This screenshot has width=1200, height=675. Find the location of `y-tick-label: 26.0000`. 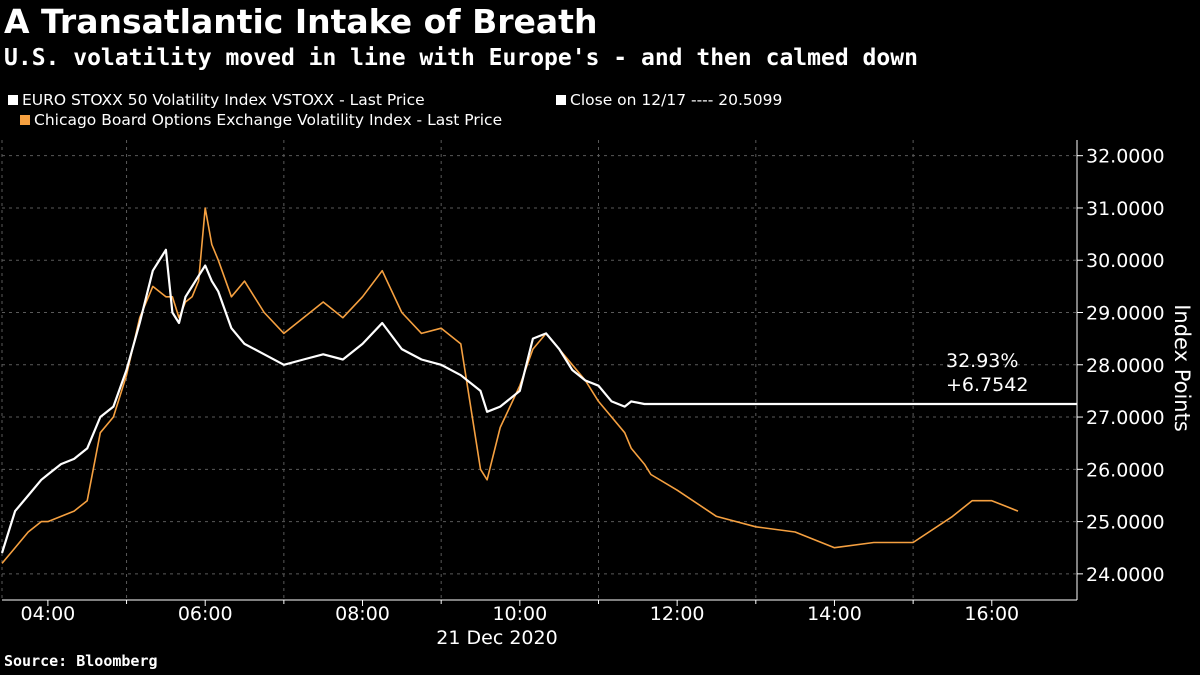

y-tick-label: 26.0000 is located at coordinates (1125, 470).